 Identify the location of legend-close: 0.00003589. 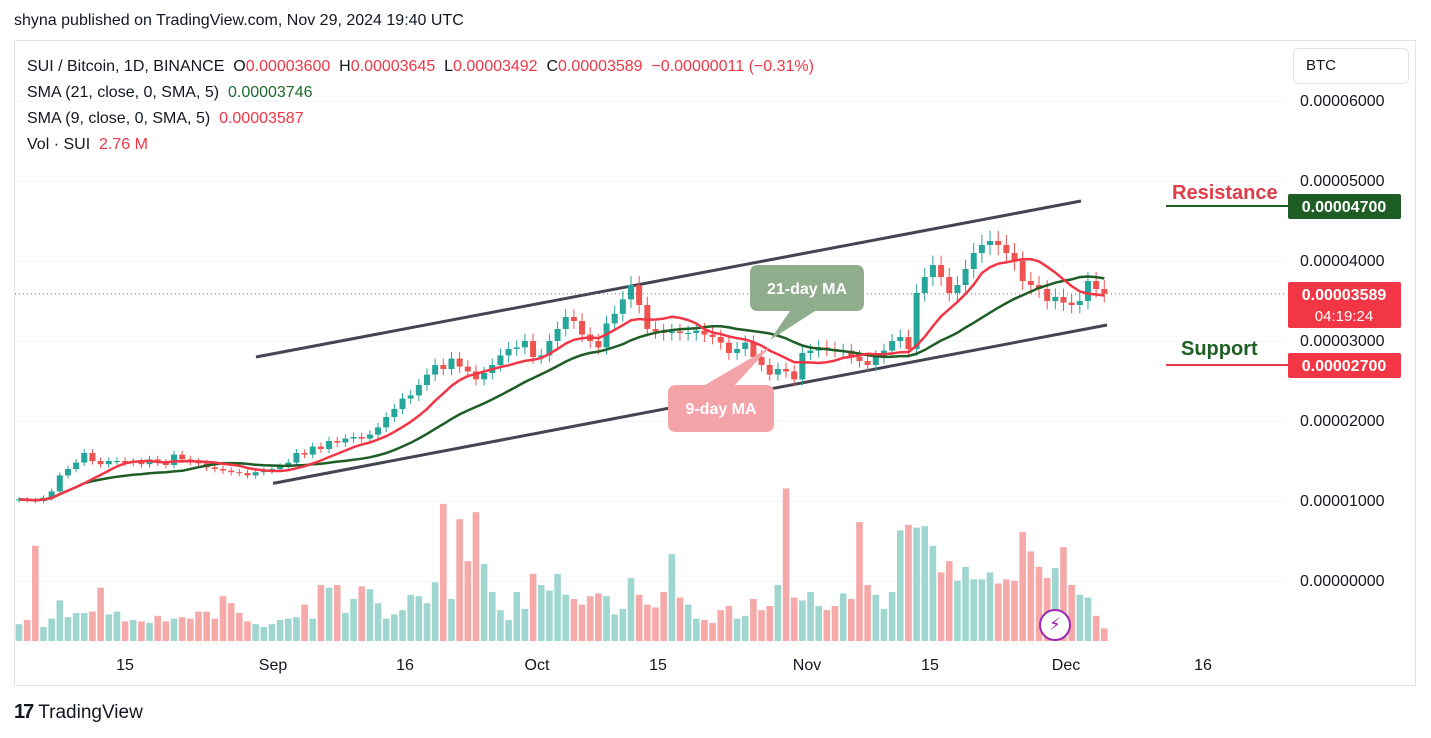
(600, 66).